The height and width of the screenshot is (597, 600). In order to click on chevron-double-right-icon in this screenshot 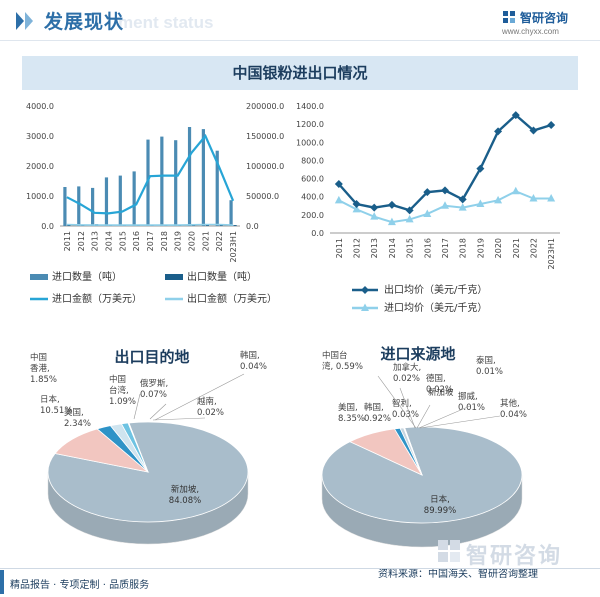, I will do `click(24, 21)`.